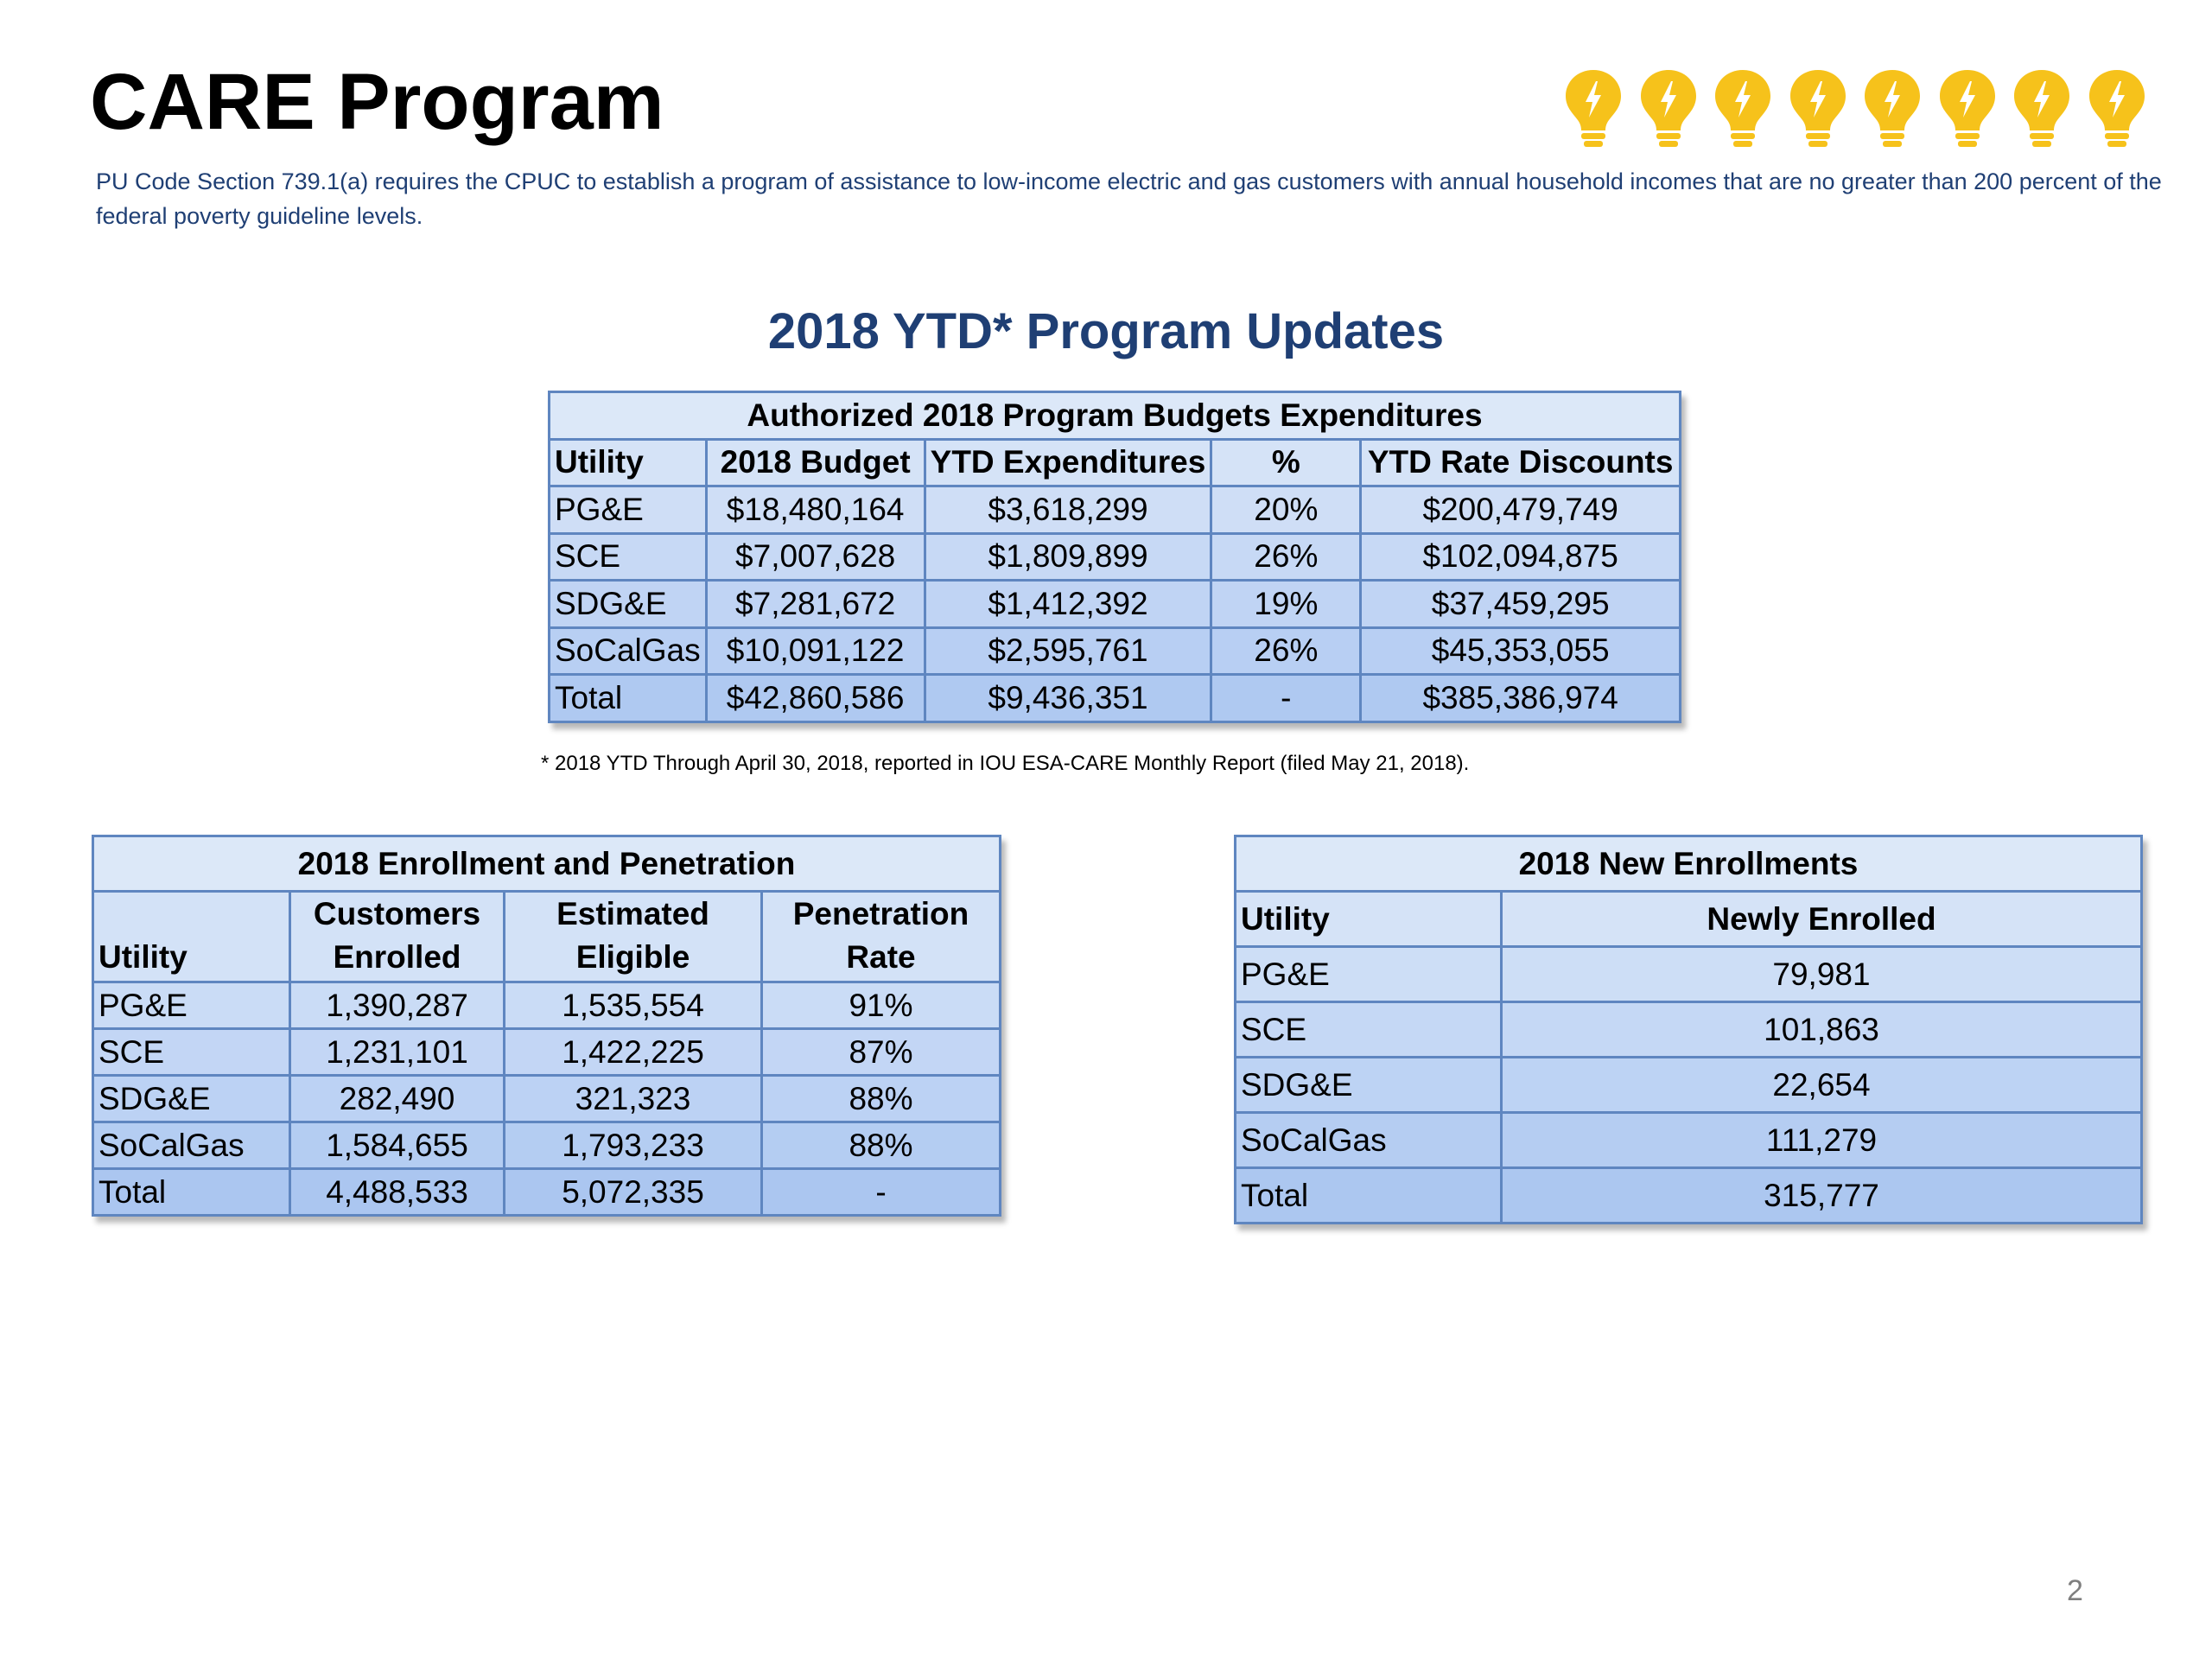  I want to click on table-caption-row: 2018 Enrollment and Penetration, so click(546, 864).